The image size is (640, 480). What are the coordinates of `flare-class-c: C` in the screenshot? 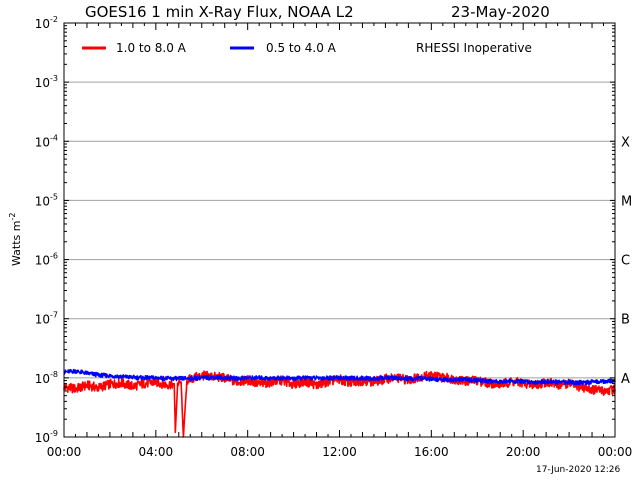 It's located at (625, 261).